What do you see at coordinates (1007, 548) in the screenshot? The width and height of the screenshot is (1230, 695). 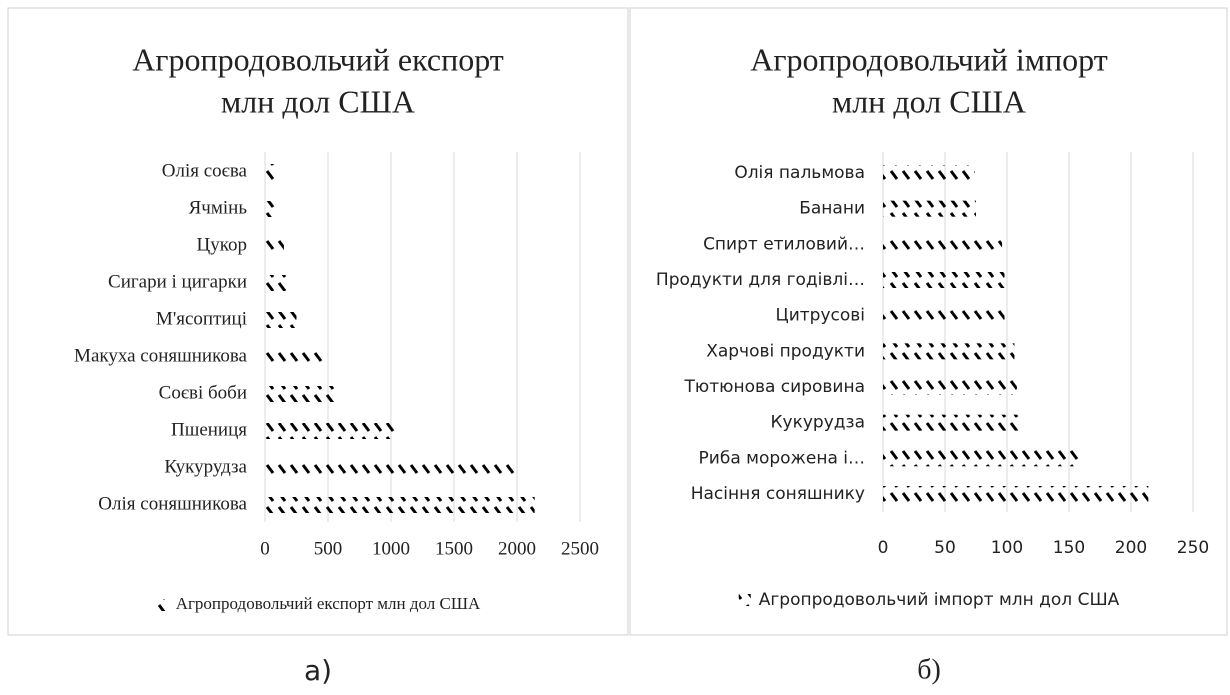 I see `x-tick-label: 100` at bounding box center [1007, 548].